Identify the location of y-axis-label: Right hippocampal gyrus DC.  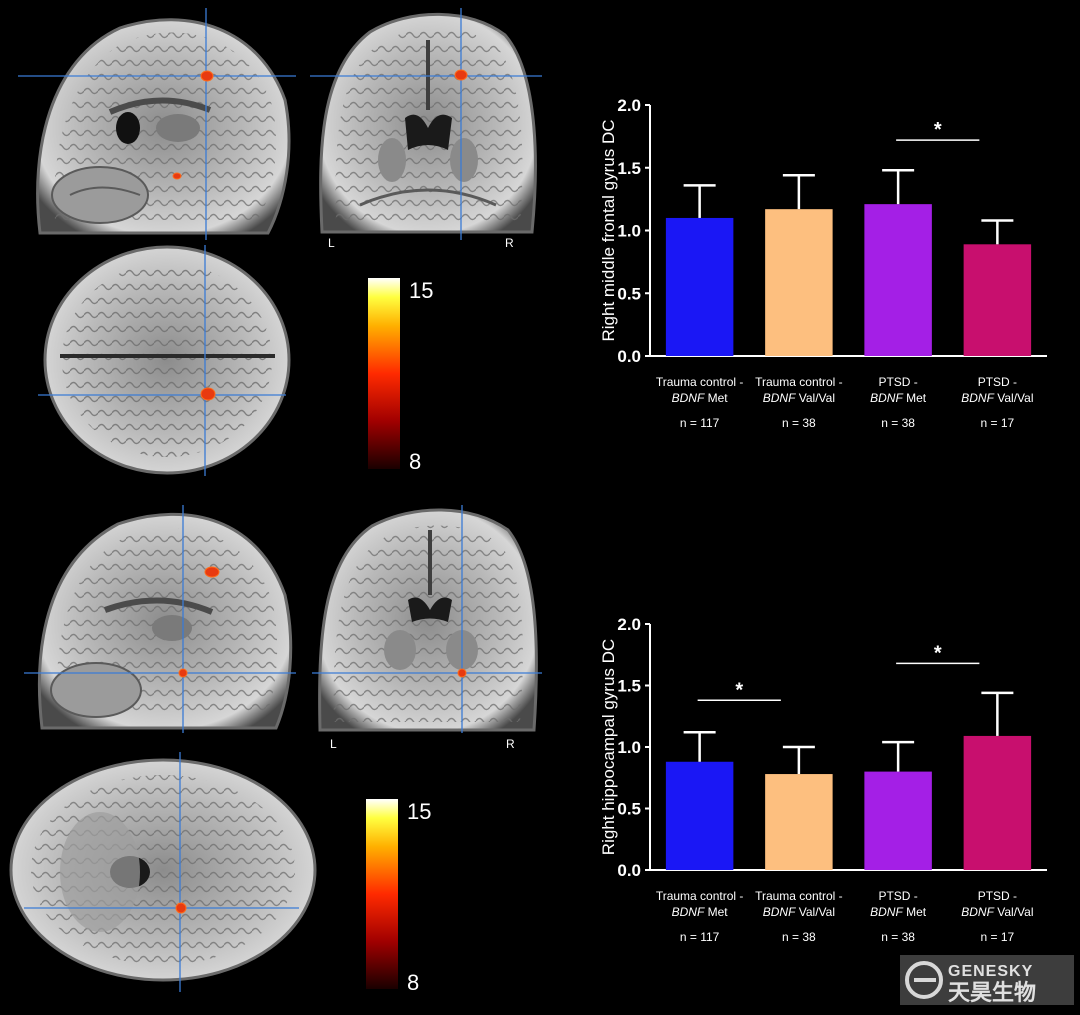
(608, 747).